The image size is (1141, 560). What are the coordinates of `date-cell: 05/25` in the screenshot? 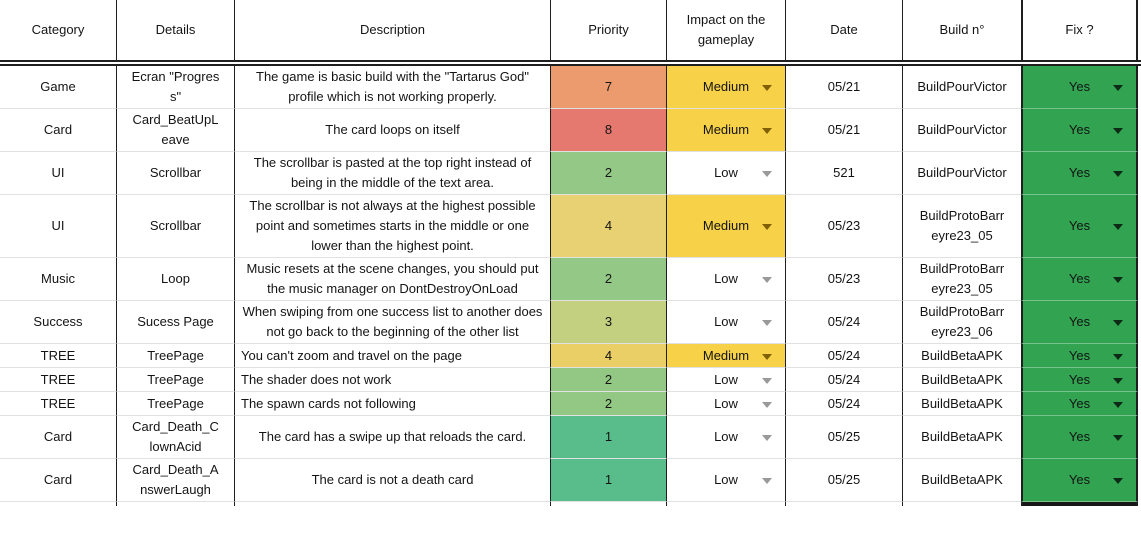 It's located at (844, 437).